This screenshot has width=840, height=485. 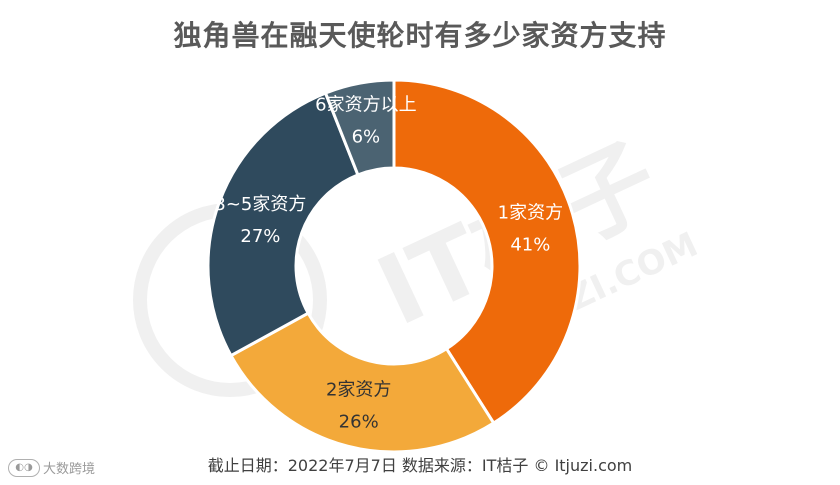 I want to click on slice-value-label: 26%, so click(x=359, y=422).